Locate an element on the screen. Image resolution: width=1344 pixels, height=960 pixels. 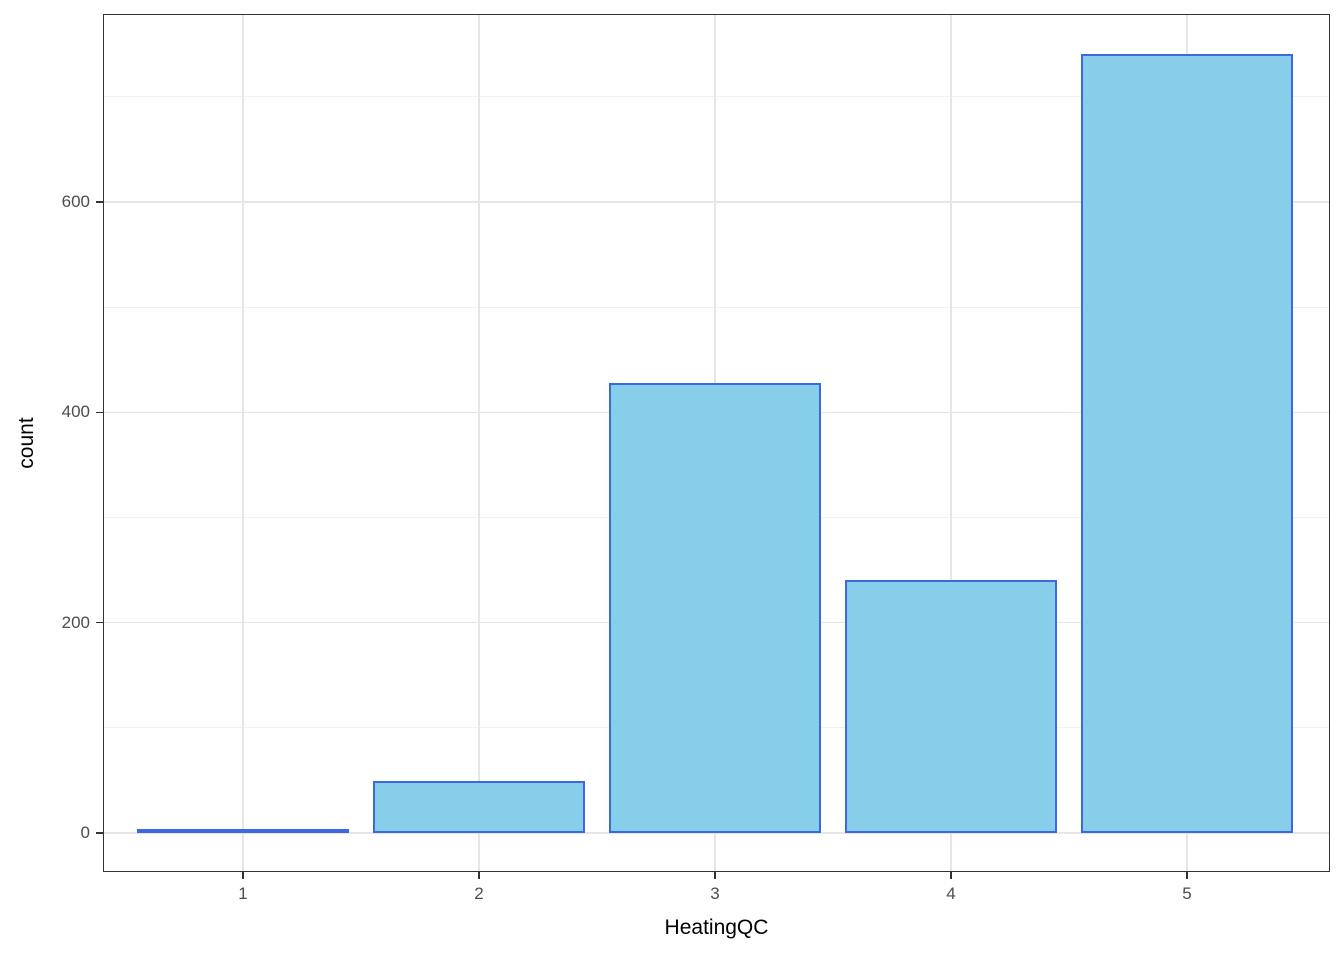
y-axis-tick-label: 400 is located at coordinates (75, 412).